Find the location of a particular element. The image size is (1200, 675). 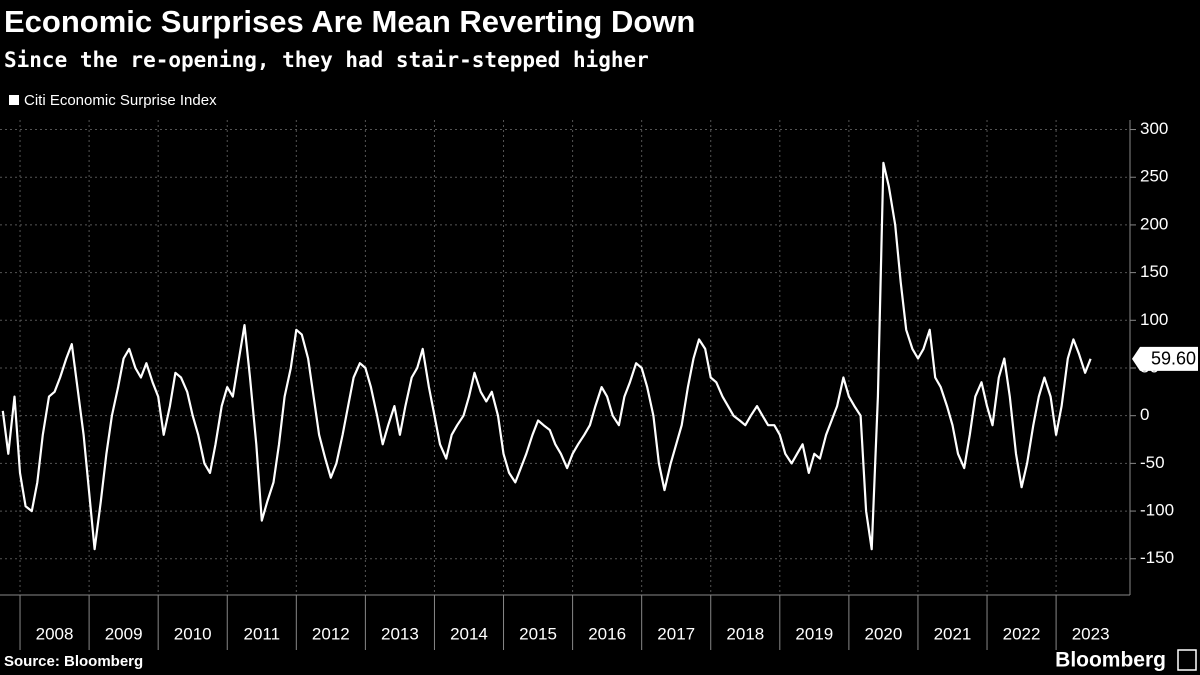

y-tick-label: 150 is located at coordinates (1154, 271).